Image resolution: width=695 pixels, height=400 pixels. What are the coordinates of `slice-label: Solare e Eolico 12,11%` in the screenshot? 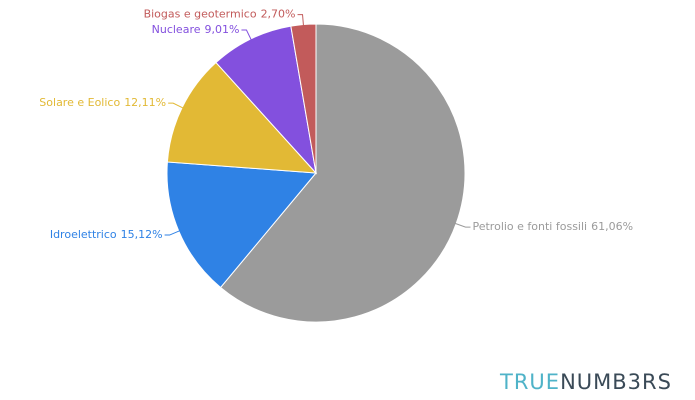 It's located at (102, 102).